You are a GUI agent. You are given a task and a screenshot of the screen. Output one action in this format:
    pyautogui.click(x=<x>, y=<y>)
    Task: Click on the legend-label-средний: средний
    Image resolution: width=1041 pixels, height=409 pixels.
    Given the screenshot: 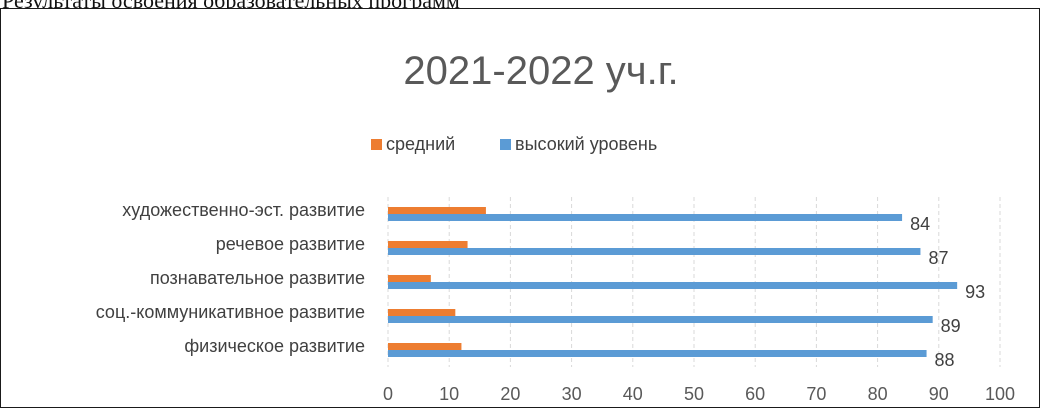 What is the action you would take?
    pyautogui.click(x=420, y=144)
    